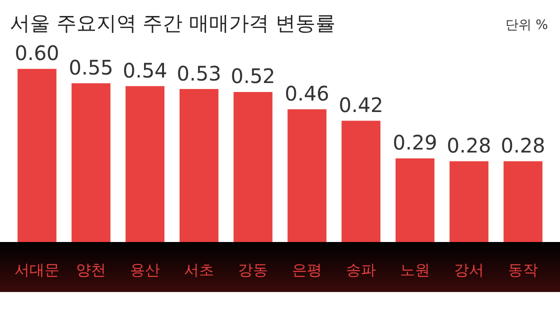 The width and height of the screenshot is (560, 322). Describe the element at coordinates (307, 269) in the screenshot. I see `x-tick-label: 은평` at that location.